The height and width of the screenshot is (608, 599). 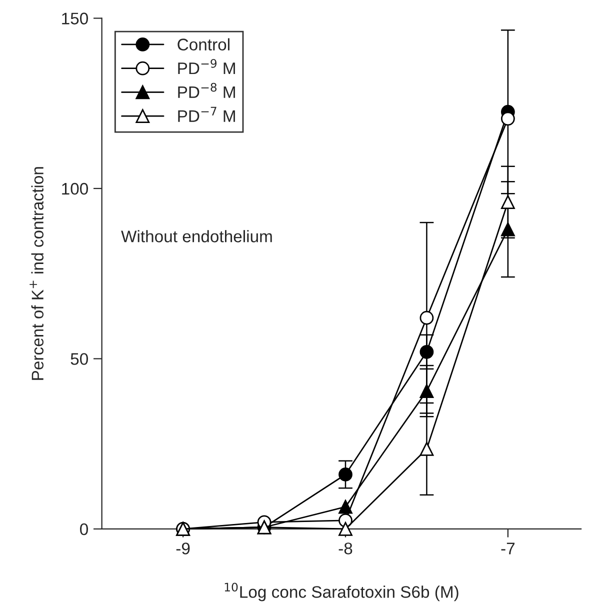 What do you see at coordinates (508, 548) in the screenshot?
I see `x-tick-label: -7` at bounding box center [508, 548].